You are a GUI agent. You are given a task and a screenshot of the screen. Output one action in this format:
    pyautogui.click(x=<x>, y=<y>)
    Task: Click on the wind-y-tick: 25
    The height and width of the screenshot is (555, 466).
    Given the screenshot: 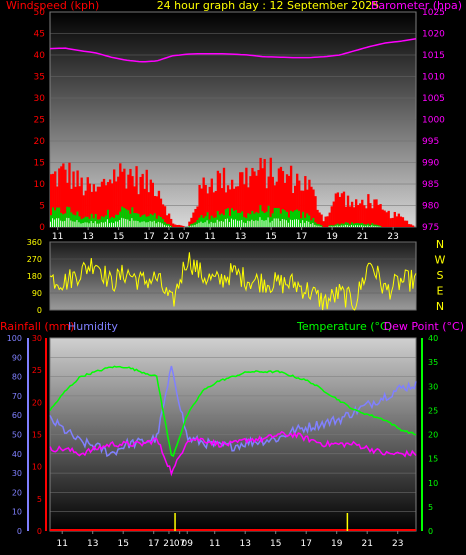 What is the action you would take?
    pyautogui.click(x=39, y=121)
    